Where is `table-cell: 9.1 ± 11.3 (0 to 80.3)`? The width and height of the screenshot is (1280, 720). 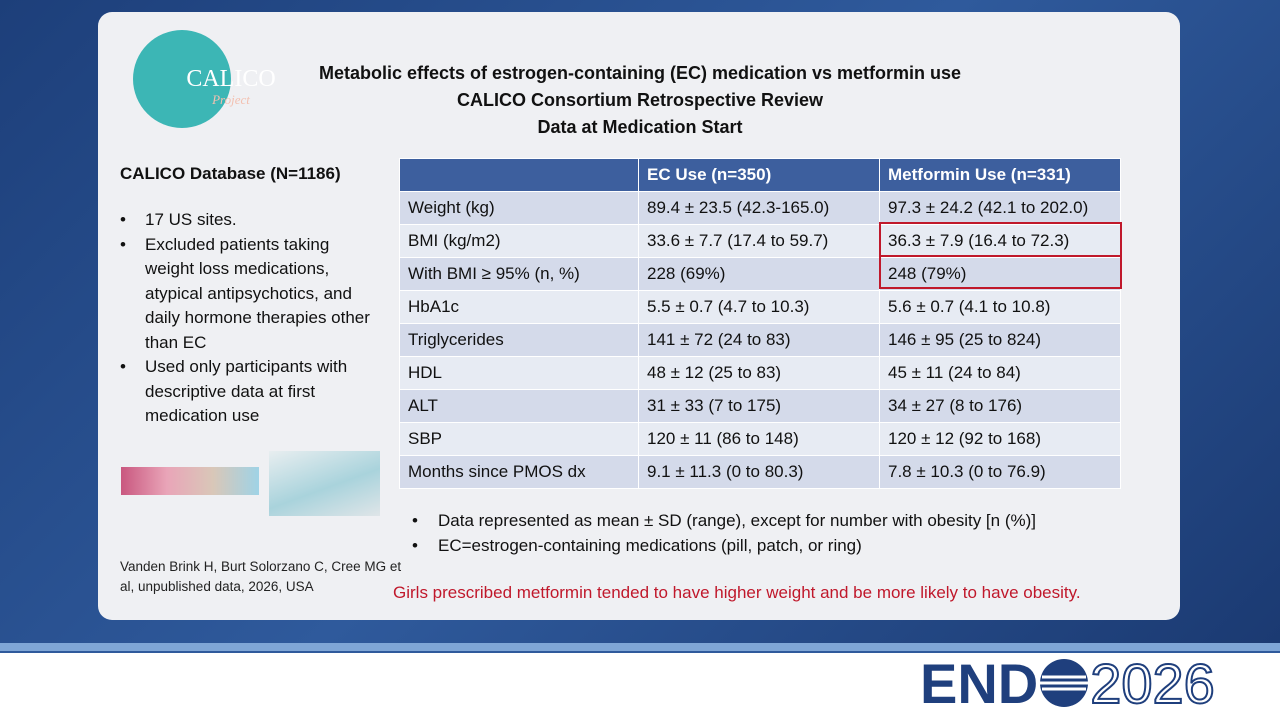 table-cell: 9.1 ± 11.3 (0 to 80.3) is located at coordinates (759, 472).